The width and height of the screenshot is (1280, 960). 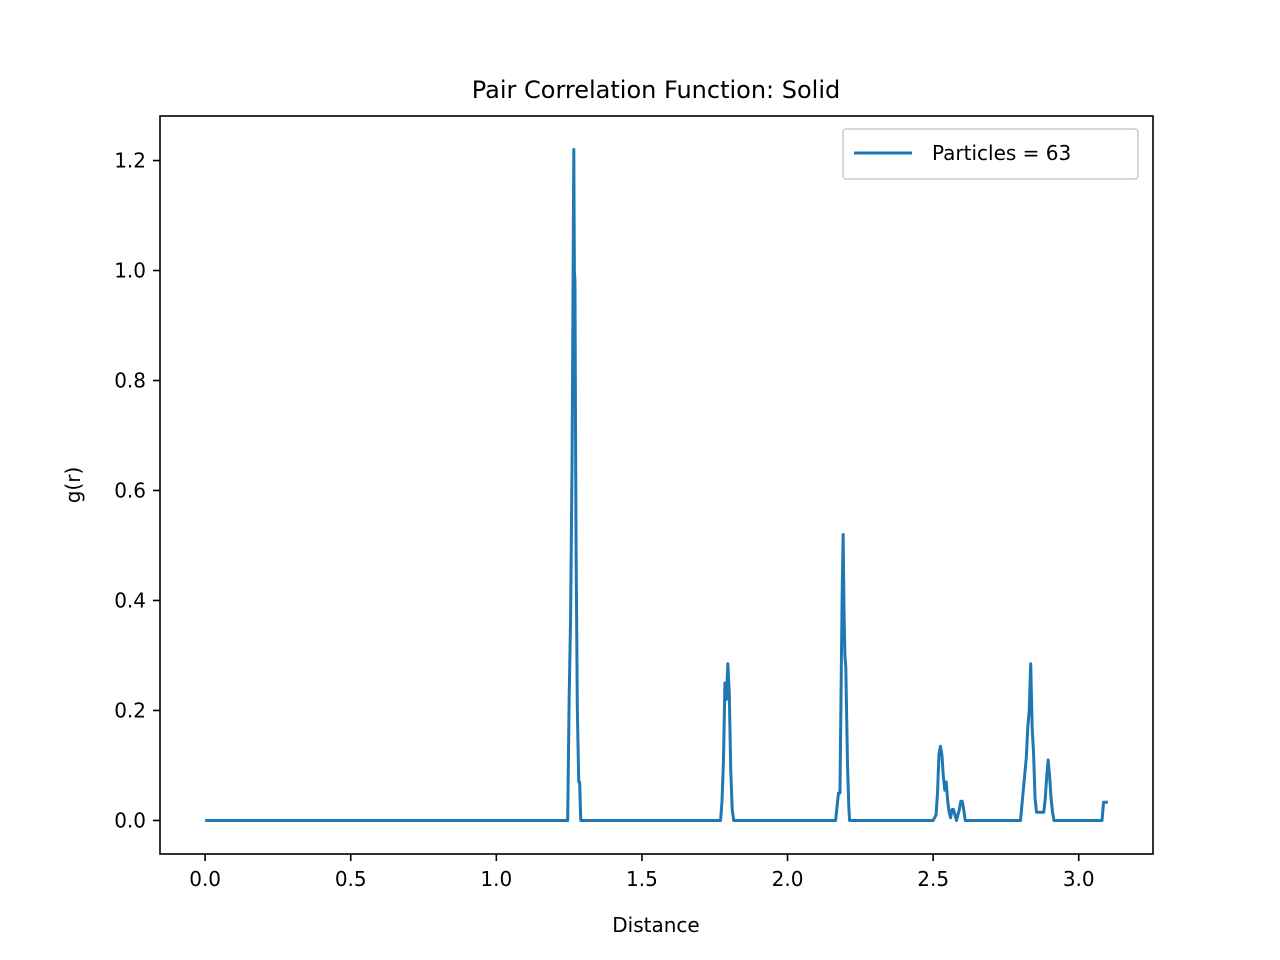 I want to click on legend: Particles = 63, so click(x=990, y=154).